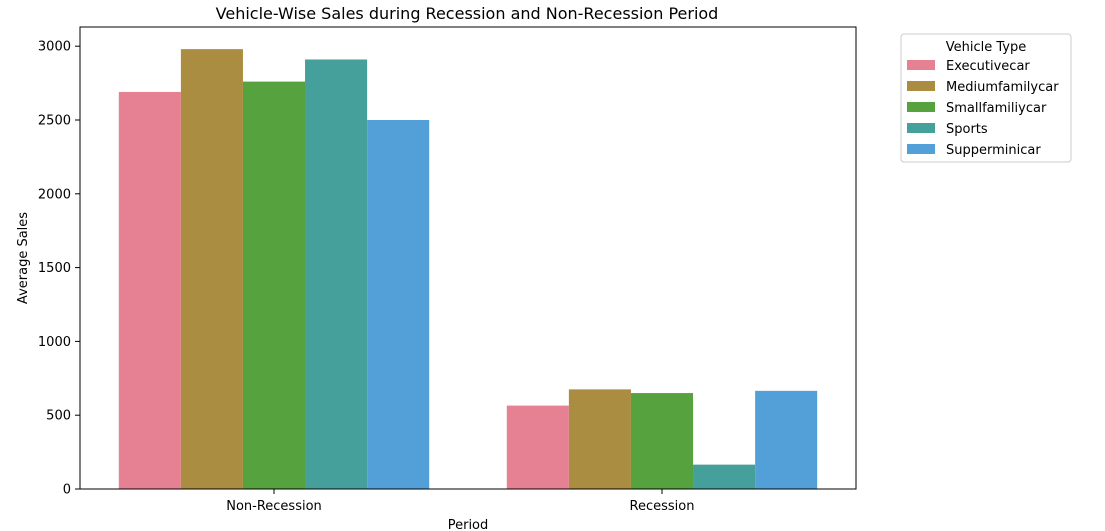 The image size is (1105, 531). I want to click on bar-executivecar-recession, so click(537, 447).